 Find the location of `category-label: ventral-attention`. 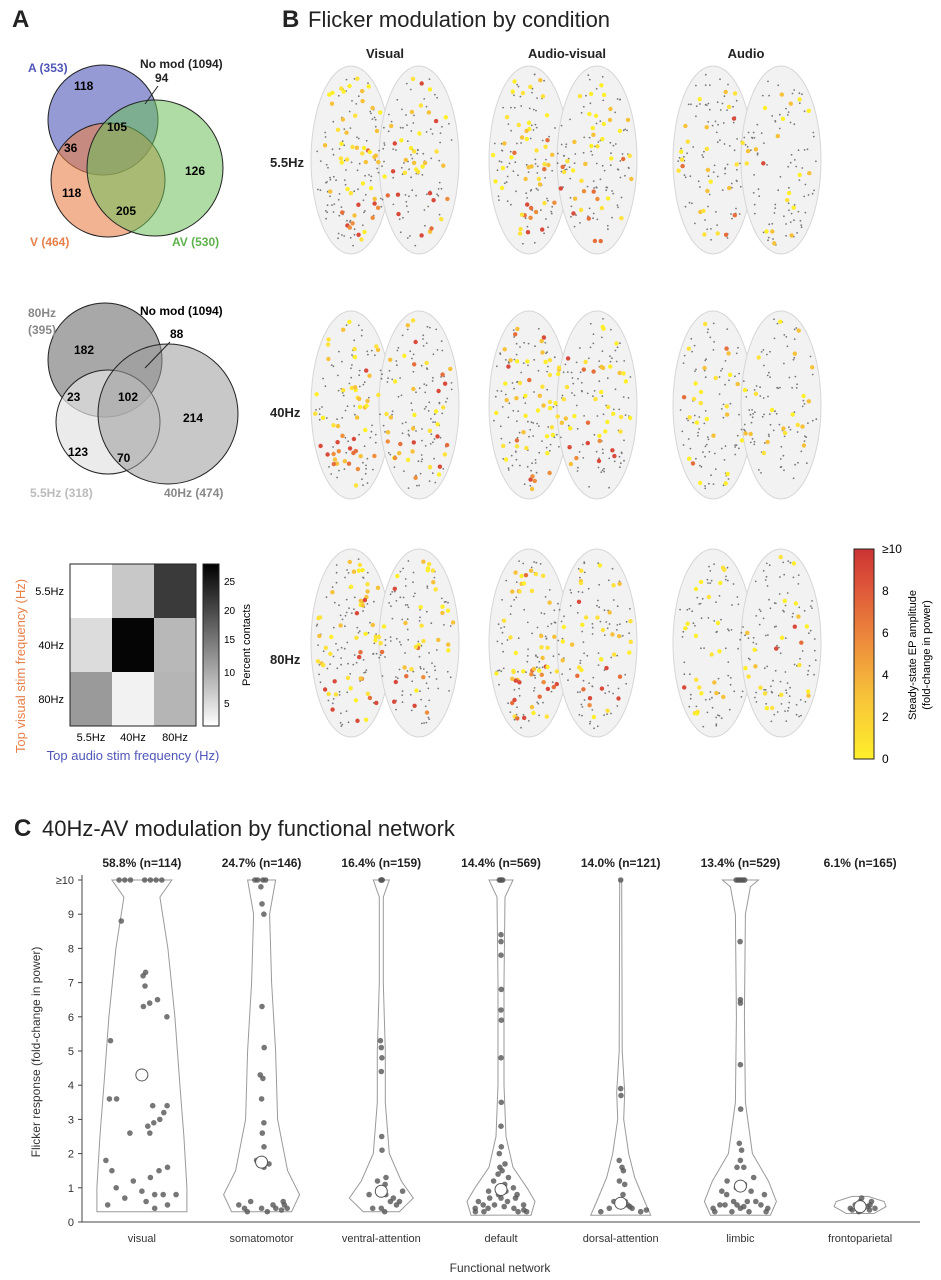

category-label: ventral-attention is located at coordinates (381, 1239).